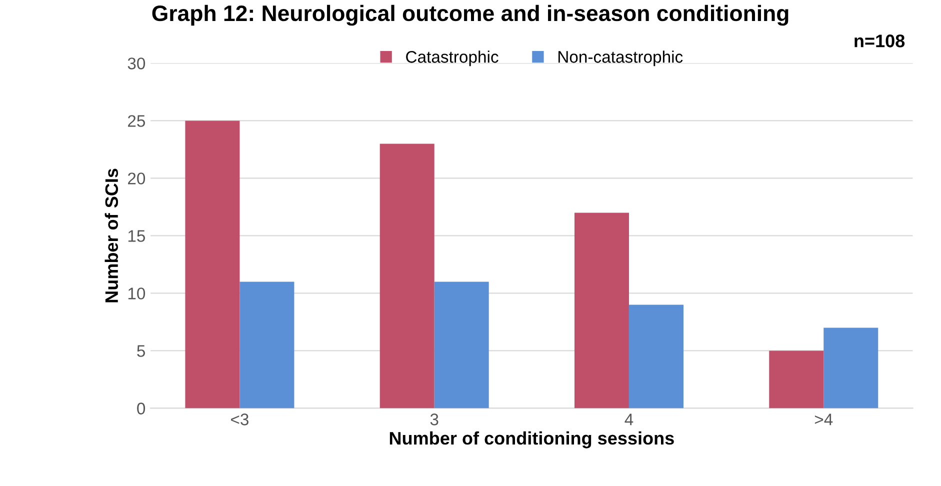  What do you see at coordinates (137, 64) in the screenshot?
I see `y-tick-label: 30` at bounding box center [137, 64].